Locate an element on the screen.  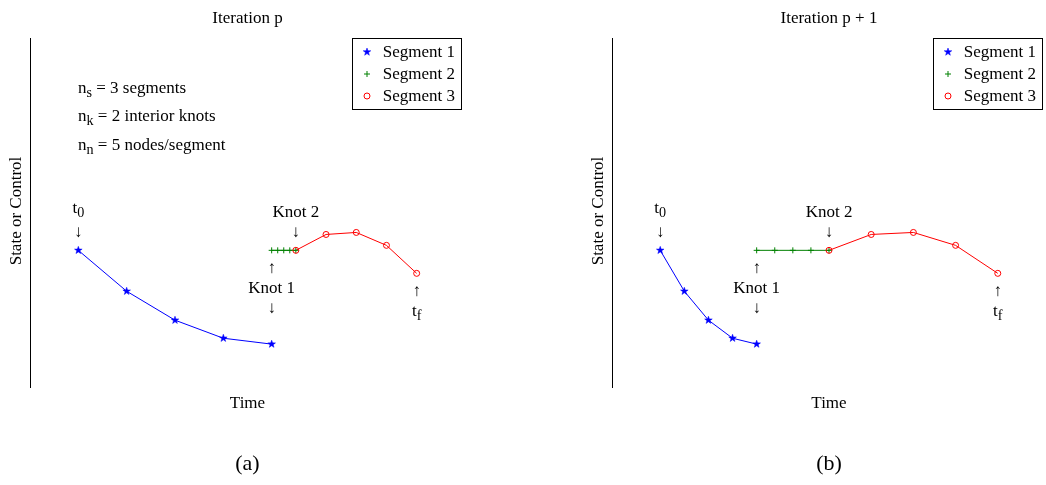
text: n$_{n}$ = 5 nodes/segment is located at coordinates (152, 146).